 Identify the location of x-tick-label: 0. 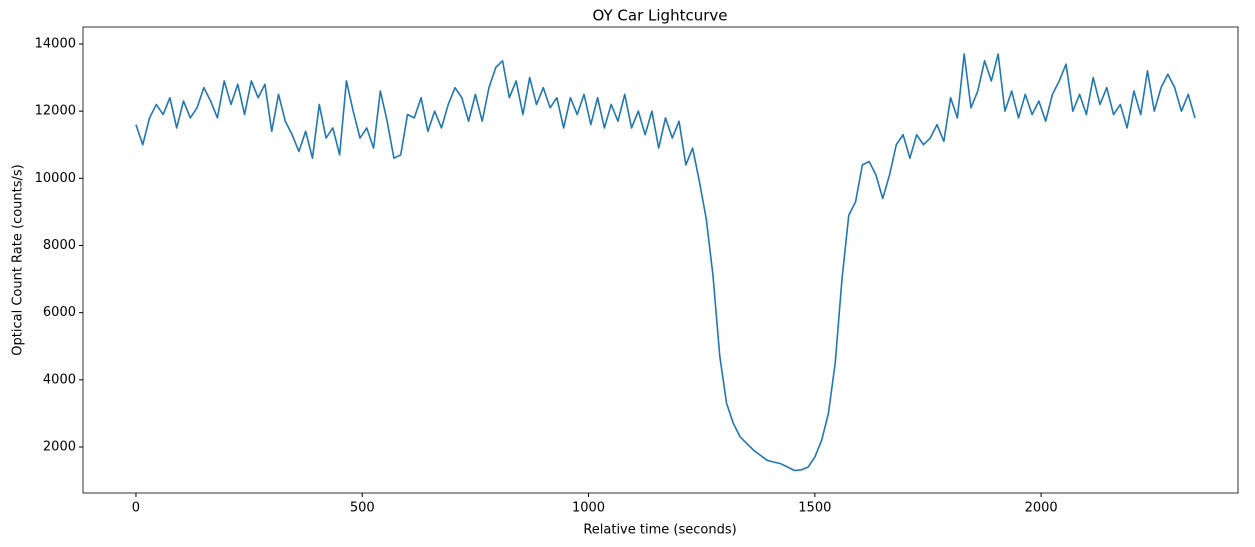
(136, 508).